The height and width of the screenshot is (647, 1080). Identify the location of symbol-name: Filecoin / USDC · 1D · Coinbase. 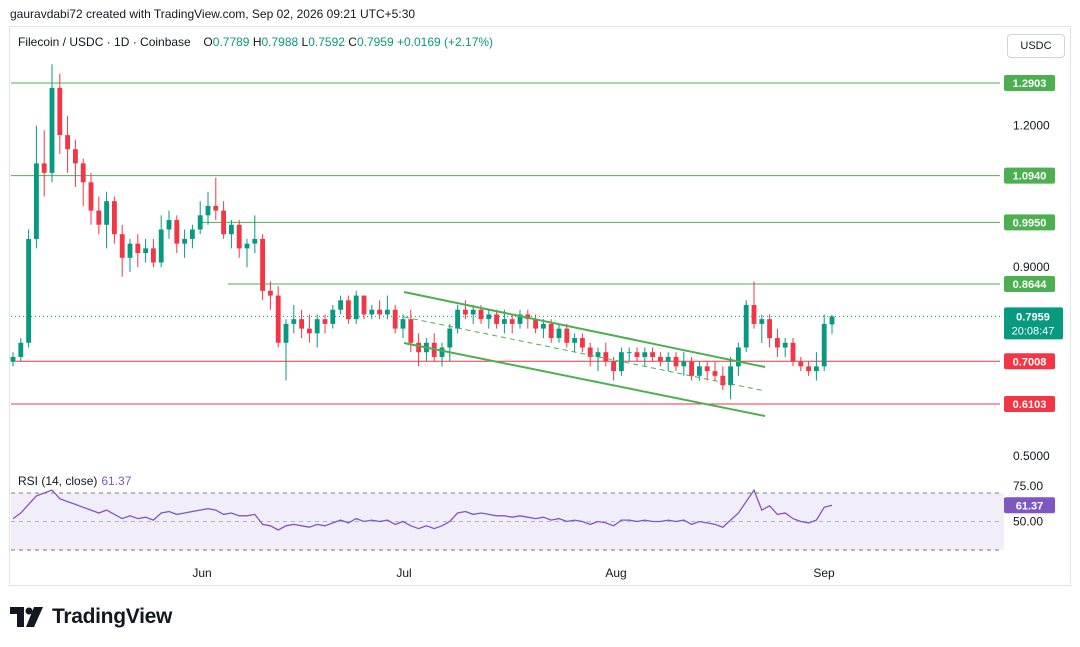
(104, 42).